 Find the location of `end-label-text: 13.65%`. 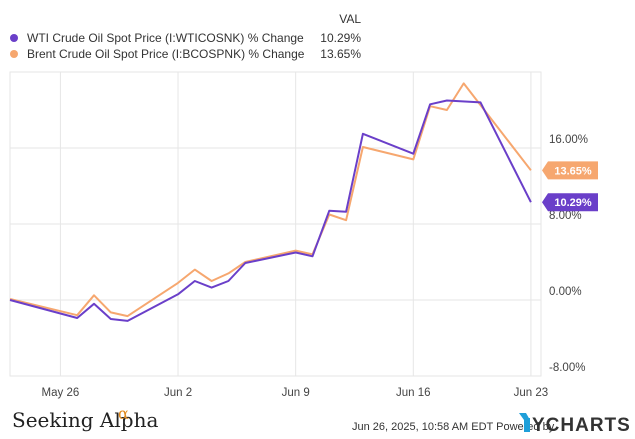

end-label-text: 13.65% is located at coordinates (573, 171).